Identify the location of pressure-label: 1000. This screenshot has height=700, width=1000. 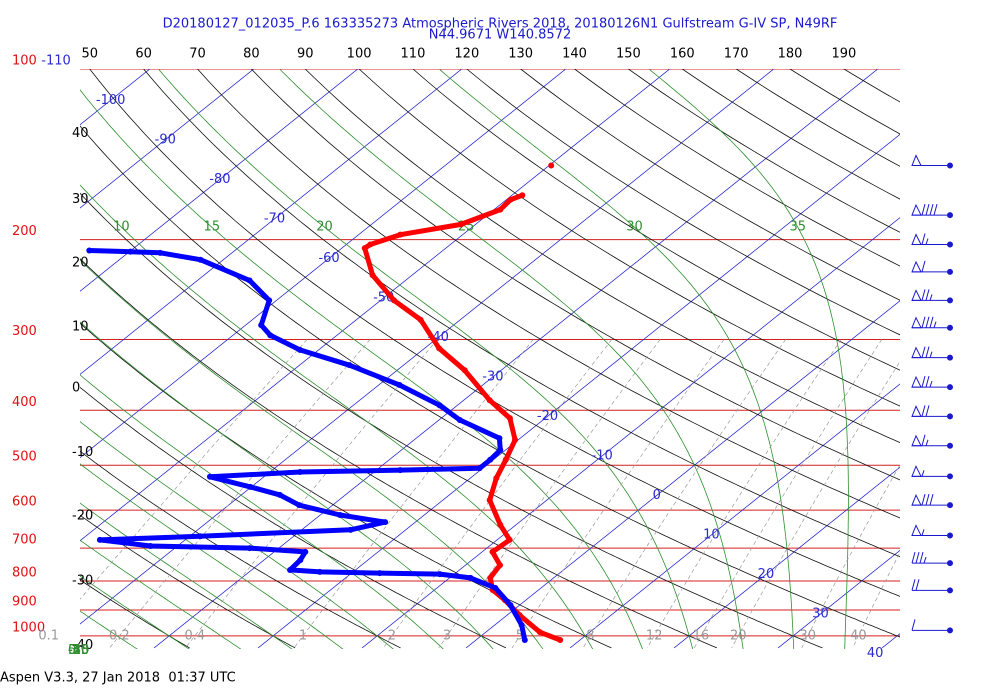
(28, 627).